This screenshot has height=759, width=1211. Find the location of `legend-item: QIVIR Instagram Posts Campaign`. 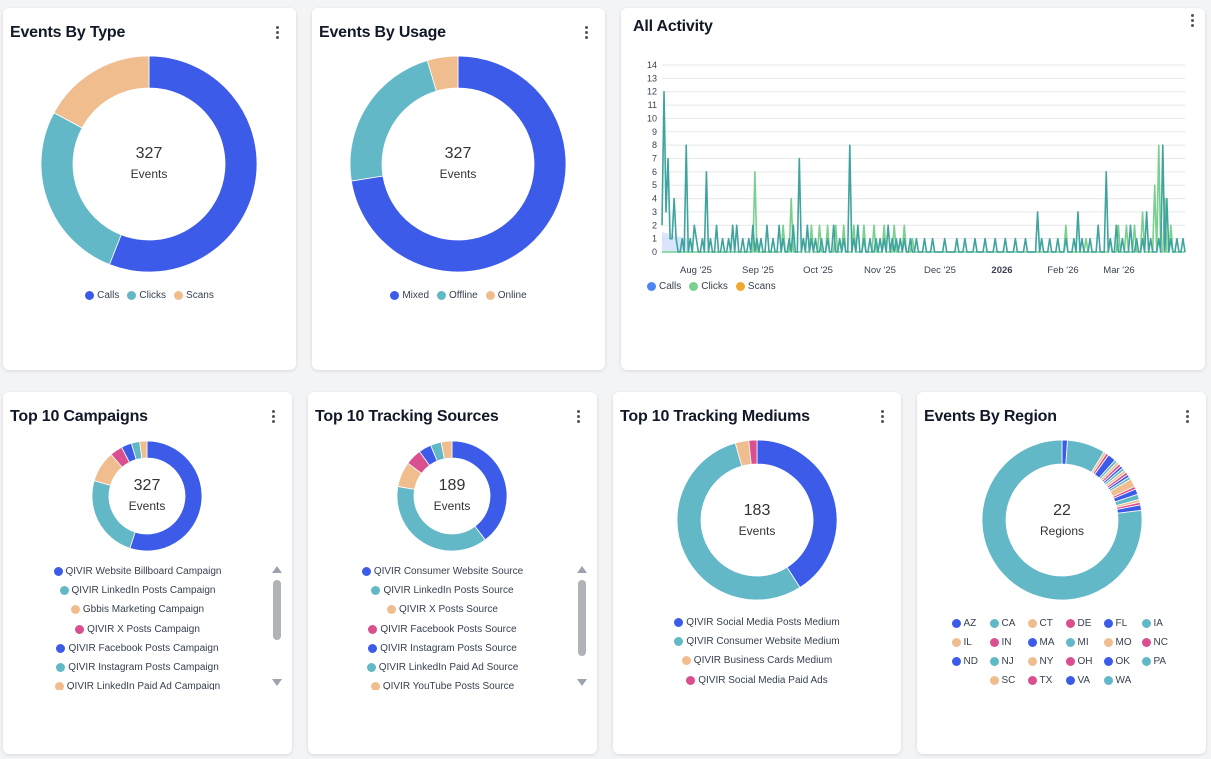

legend-item: QIVIR Instagram Posts Campaign is located at coordinates (137, 667).